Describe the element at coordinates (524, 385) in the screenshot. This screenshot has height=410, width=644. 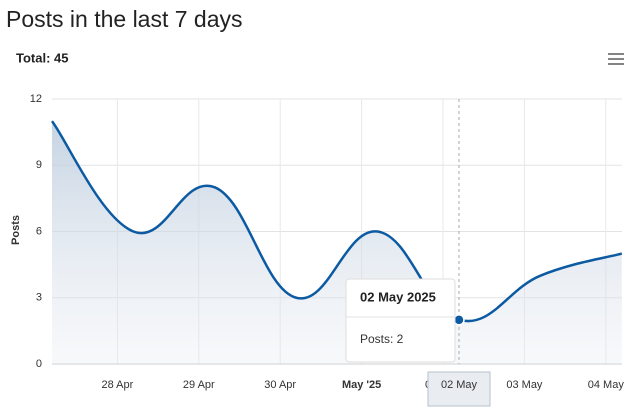
I see `x-tick-label: 03 May` at that location.